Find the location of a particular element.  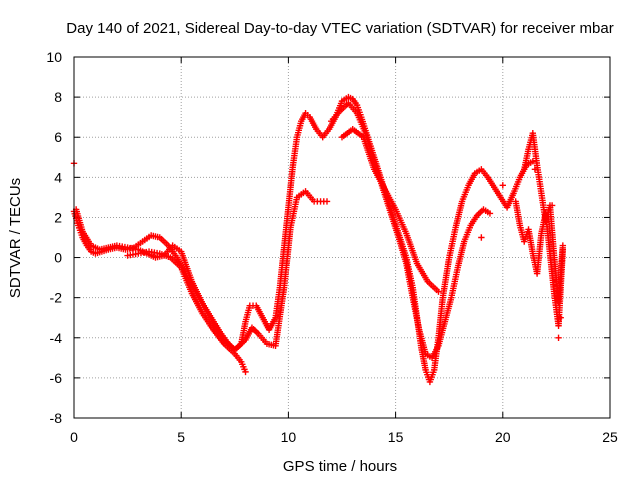

x-tick-label: 10 is located at coordinates (289, 437).